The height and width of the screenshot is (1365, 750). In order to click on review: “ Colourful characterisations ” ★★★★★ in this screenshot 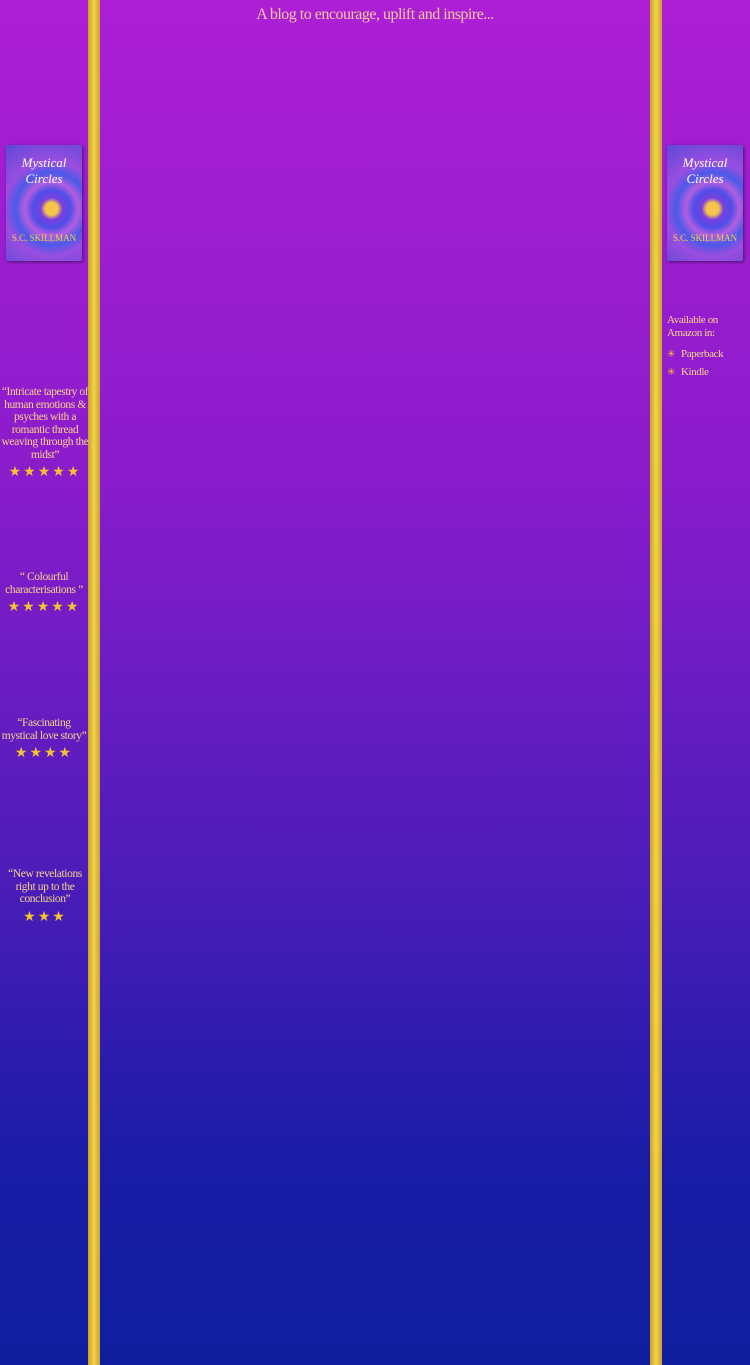, I will do `click(44, 592)`.